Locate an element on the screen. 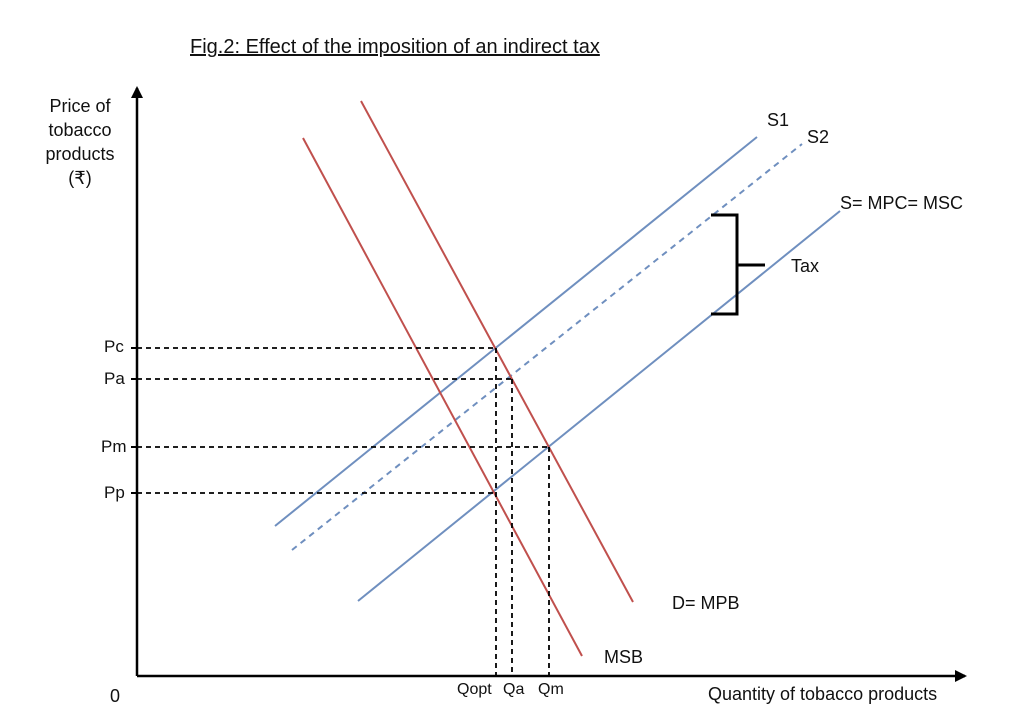 The width and height of the screenshot is (1024, 726). y-axis-label: Price of tobacco products (₹) is located at coordinates (80, 142).